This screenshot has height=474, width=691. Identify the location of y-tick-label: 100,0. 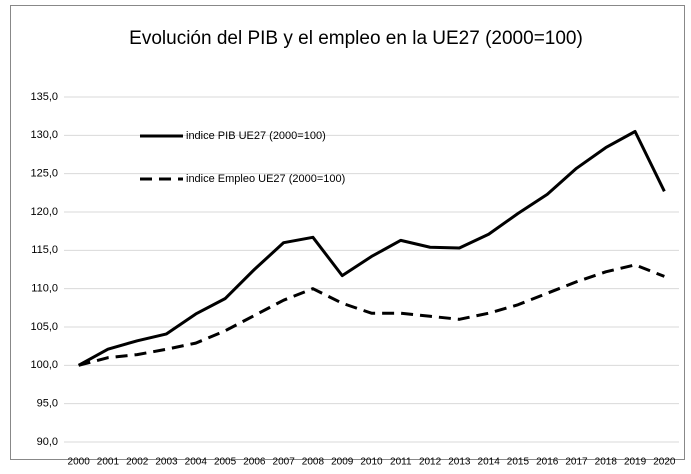
(44, 365).